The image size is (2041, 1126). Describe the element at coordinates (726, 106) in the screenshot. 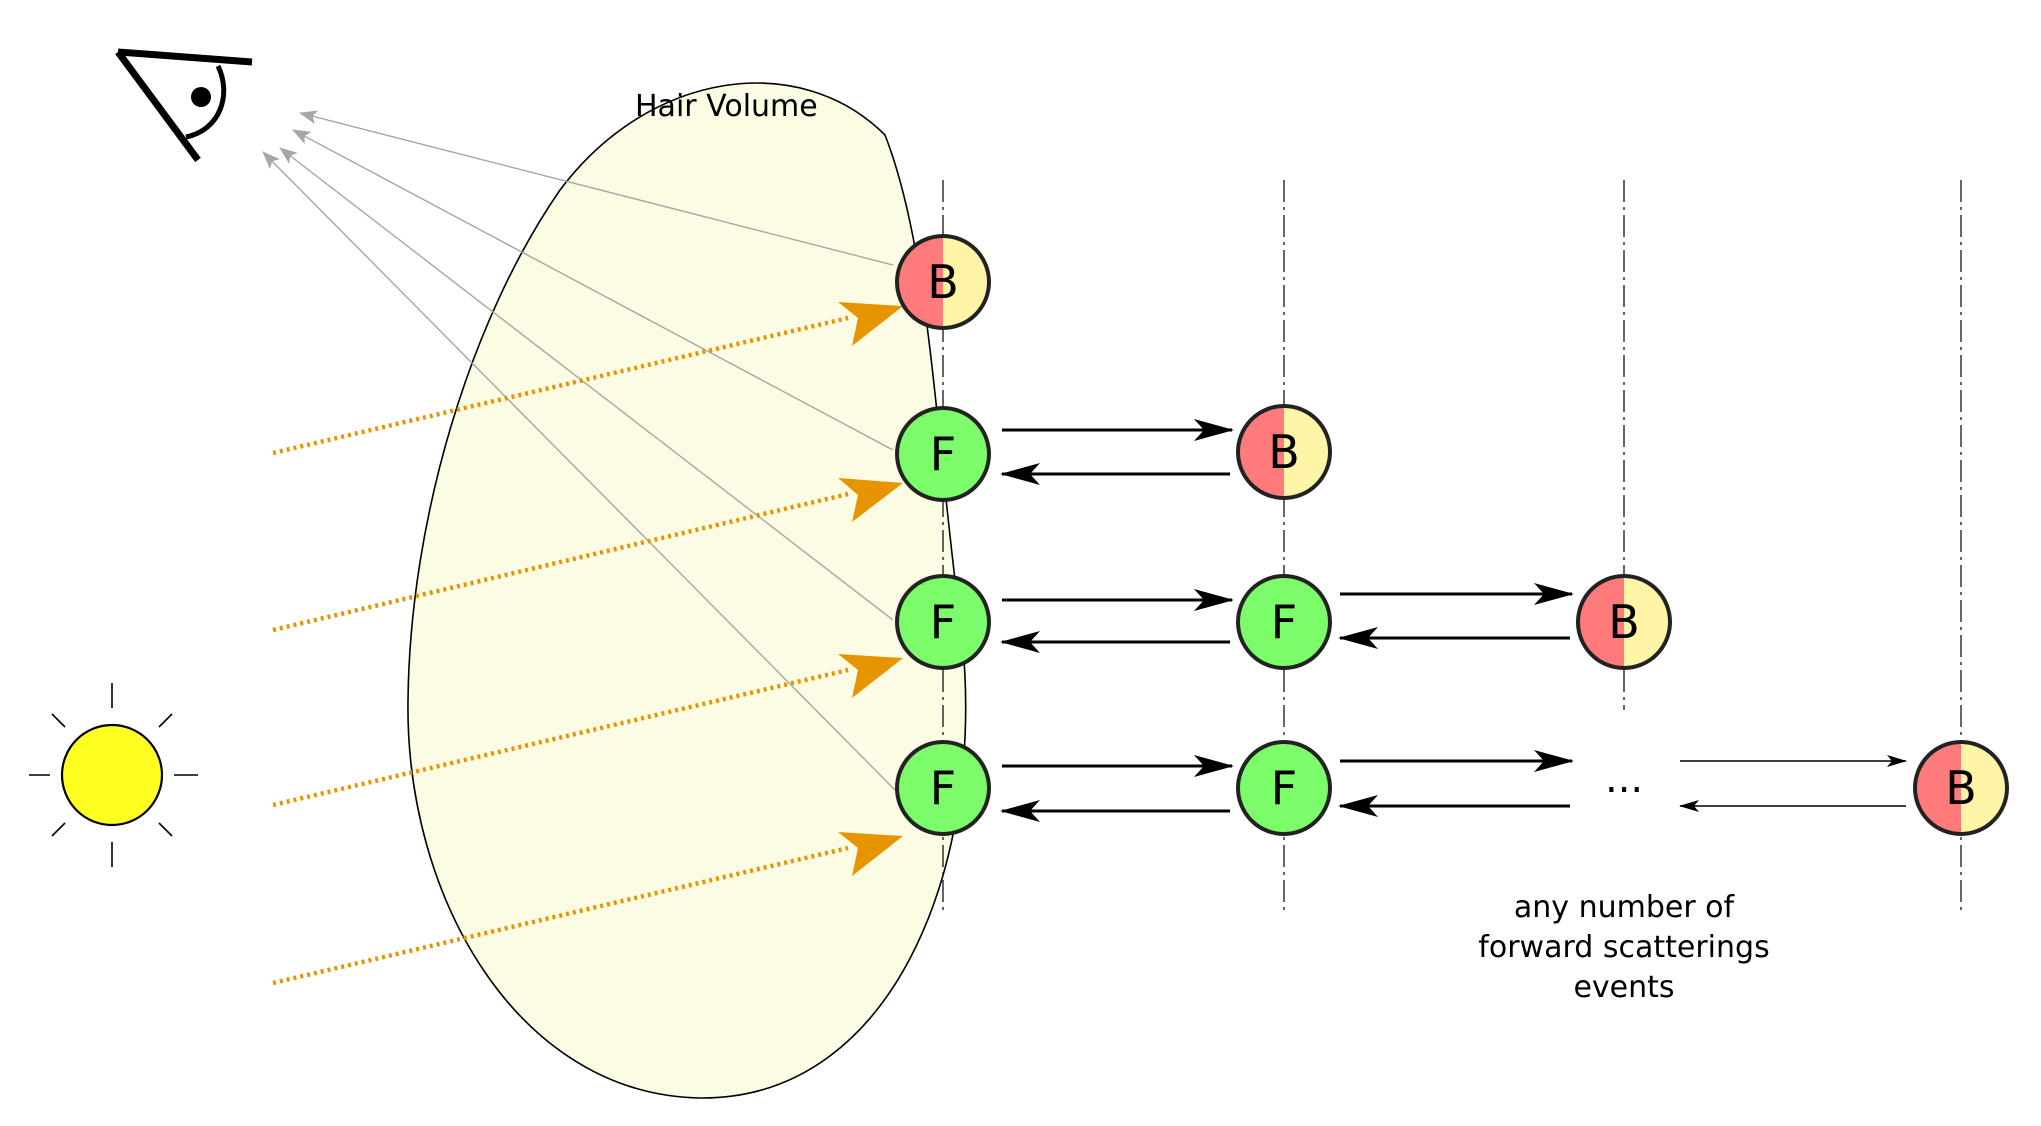

I see `hair-volume-label: Hair Volume` at that location.